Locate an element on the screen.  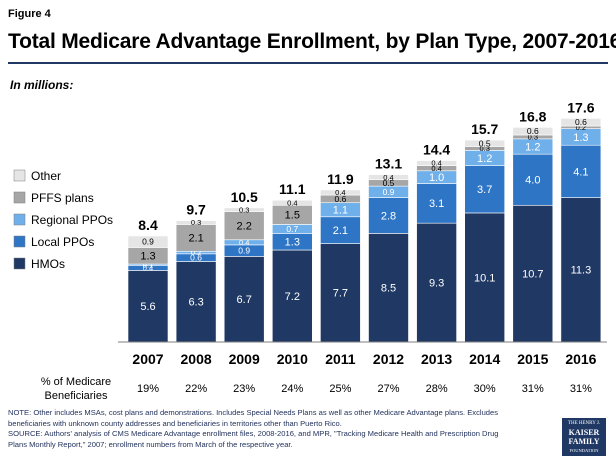
data-label-other-2016: 0.6 is located at coordinates (581, 122).